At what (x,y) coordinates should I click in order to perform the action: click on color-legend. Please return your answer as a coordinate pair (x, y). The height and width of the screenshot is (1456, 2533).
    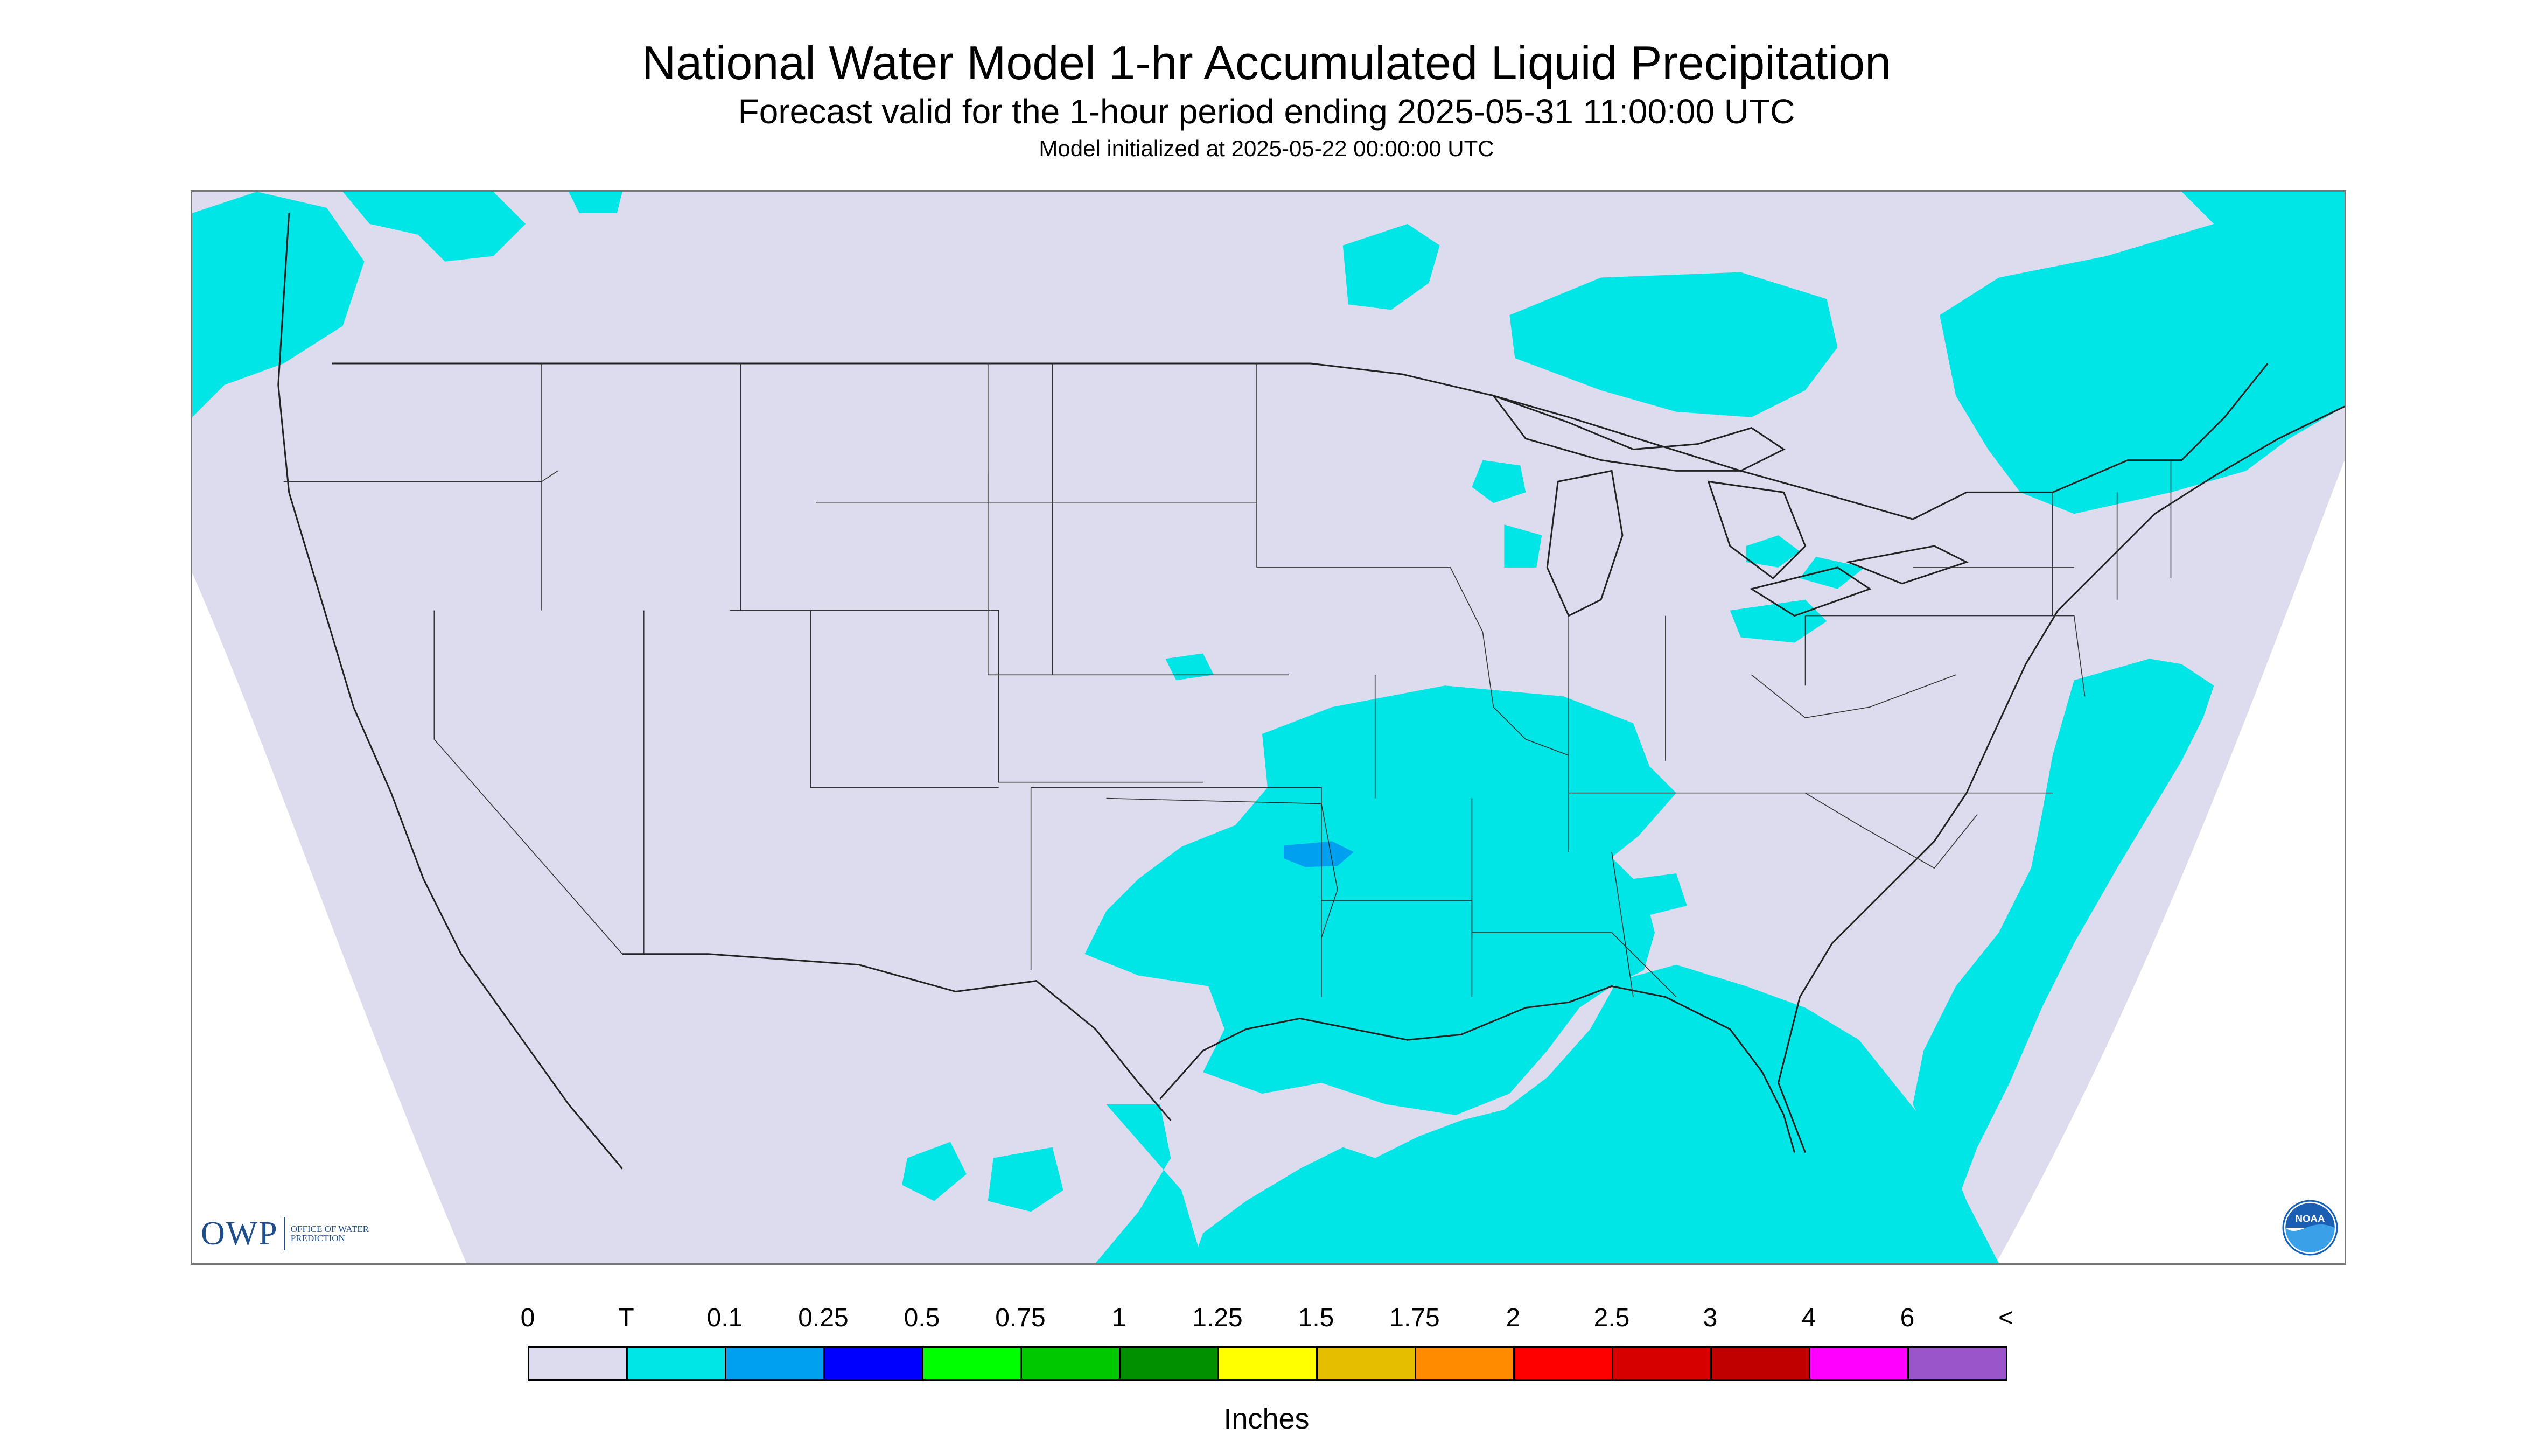
    Looking at the image, I should click on (1267, 1365).